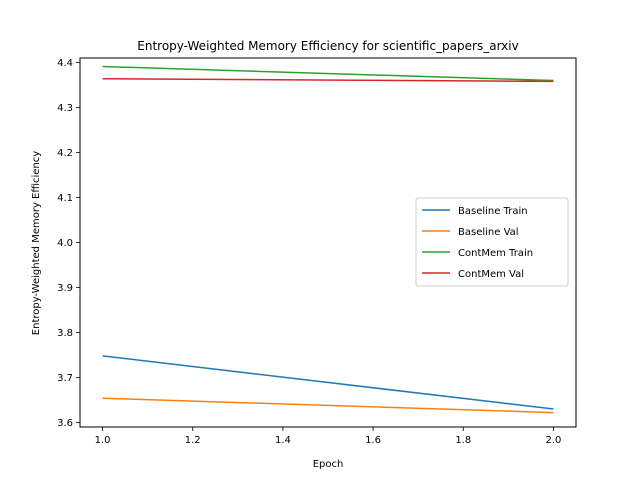 The height and width of the screenshot is (480, 640). What do you see at coordinates (493, 211) in the screenshot?
I see `legend-label: Baseline Train` at bounding box center [493, 211].